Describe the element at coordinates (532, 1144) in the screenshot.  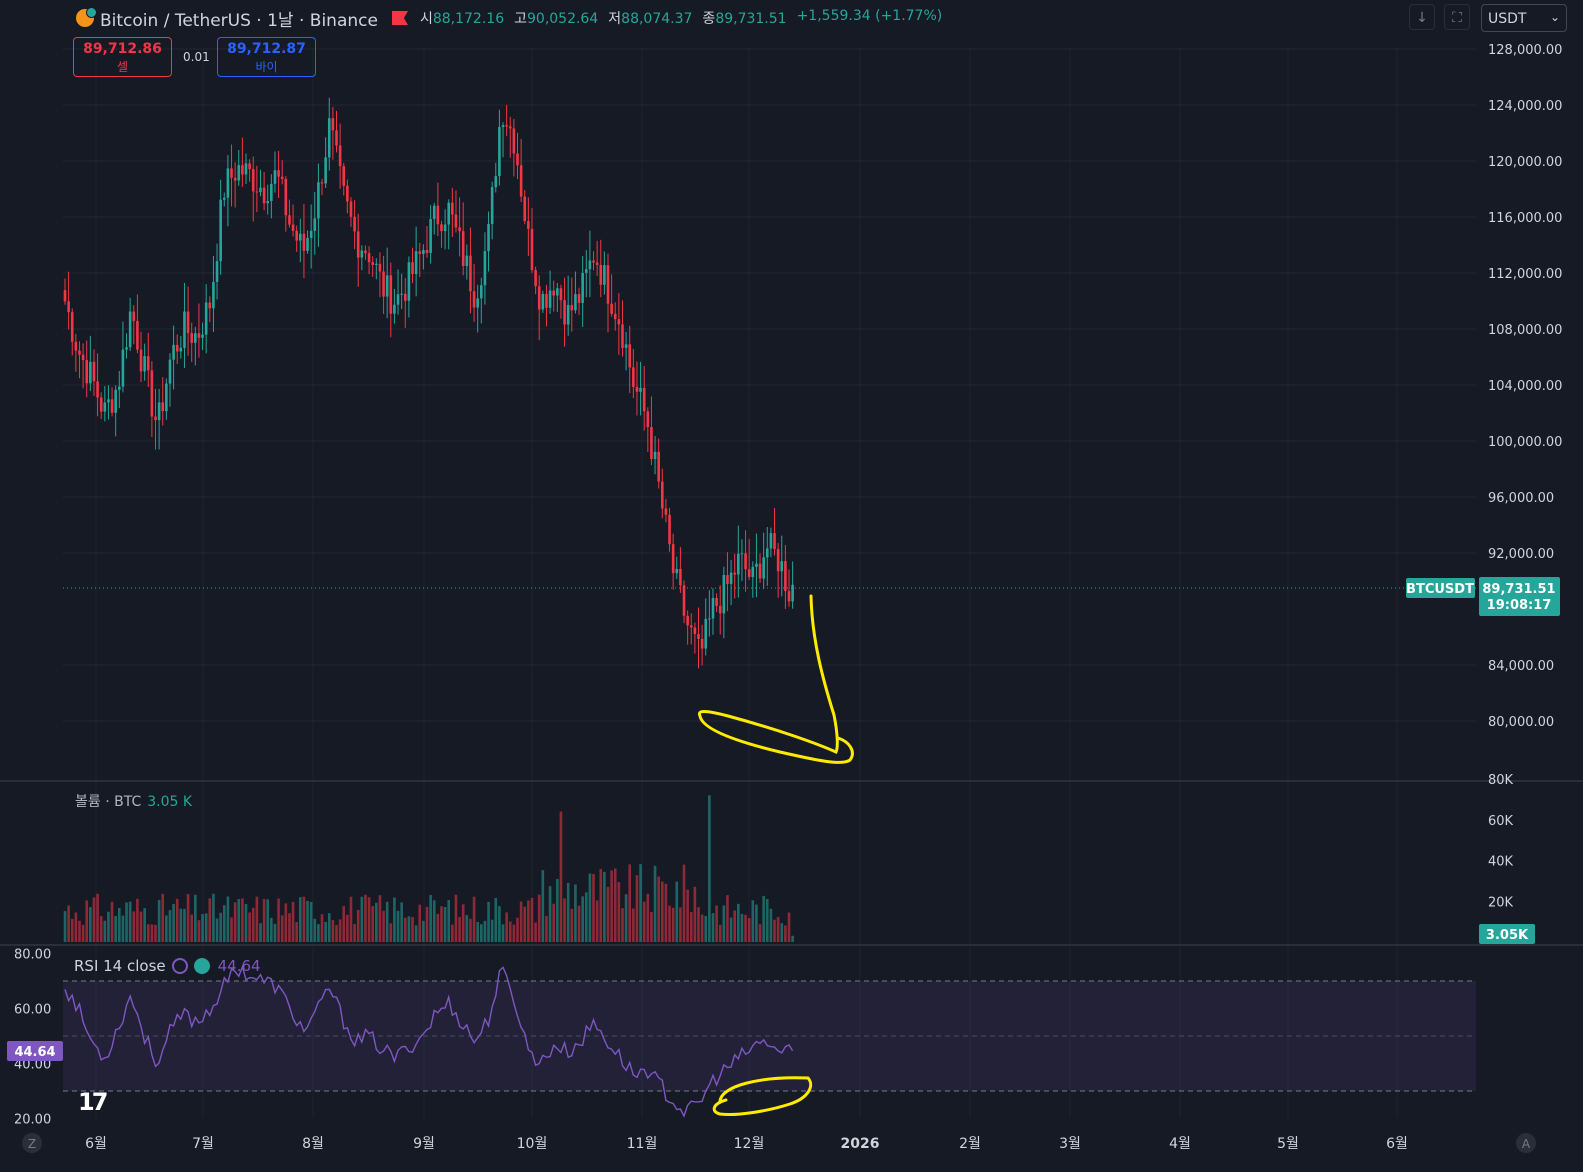
I see `time-tick-label: 10월` at that location.